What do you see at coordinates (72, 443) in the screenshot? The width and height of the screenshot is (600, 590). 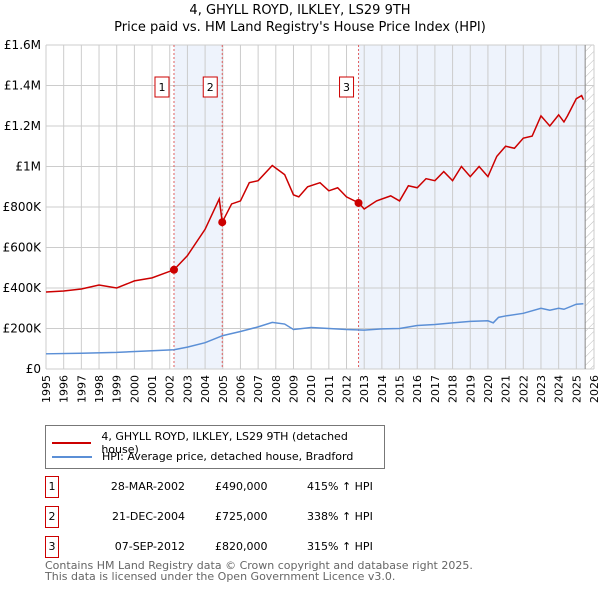 I see `legend-red-line` at bounding box center [72, 443].